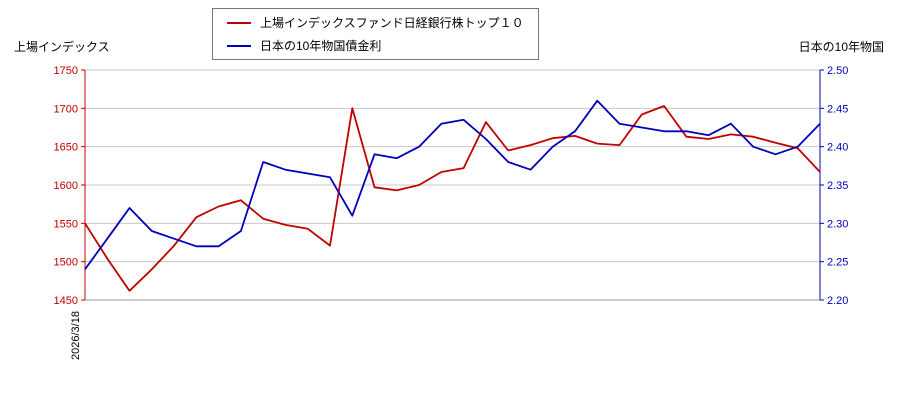 This screenshot has height=400, width=900. Describe the element at coordinates (66, 71) in the screenshot. I see `left-tick-label: 1750` at that location.